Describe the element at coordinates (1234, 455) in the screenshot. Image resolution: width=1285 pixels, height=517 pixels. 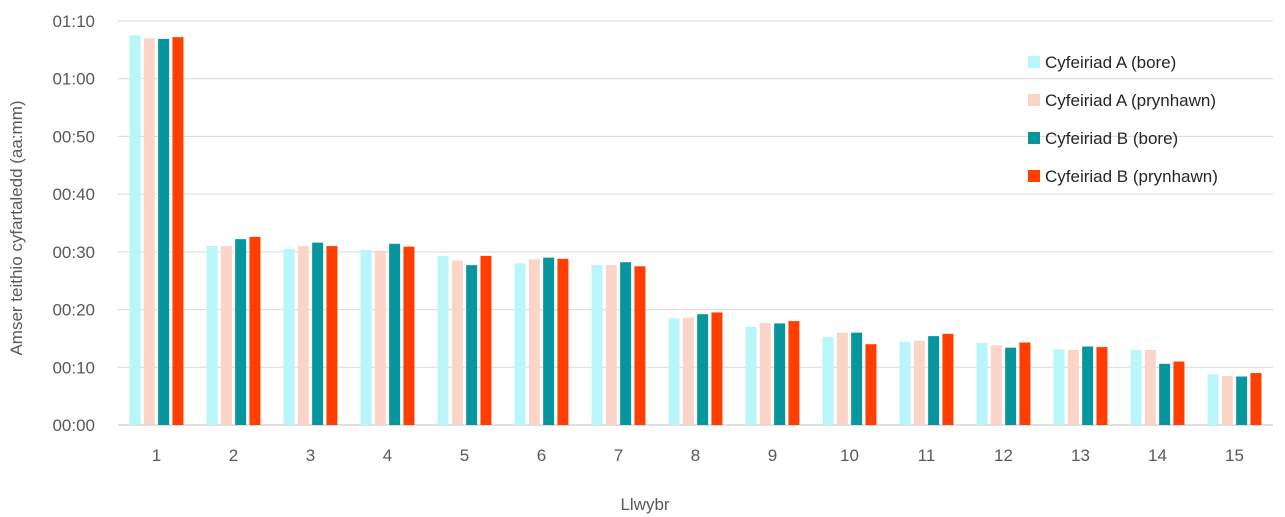
I see `x-tick-label: 15` at that location.